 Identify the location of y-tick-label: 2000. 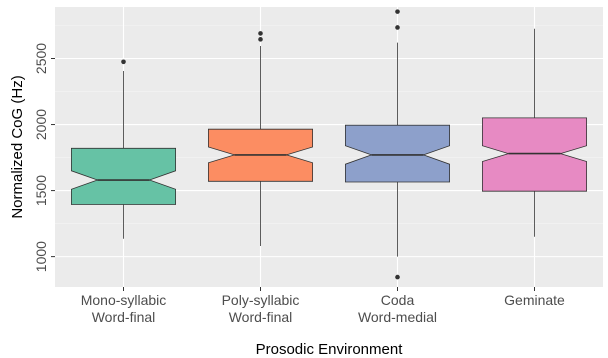
(41, 124).